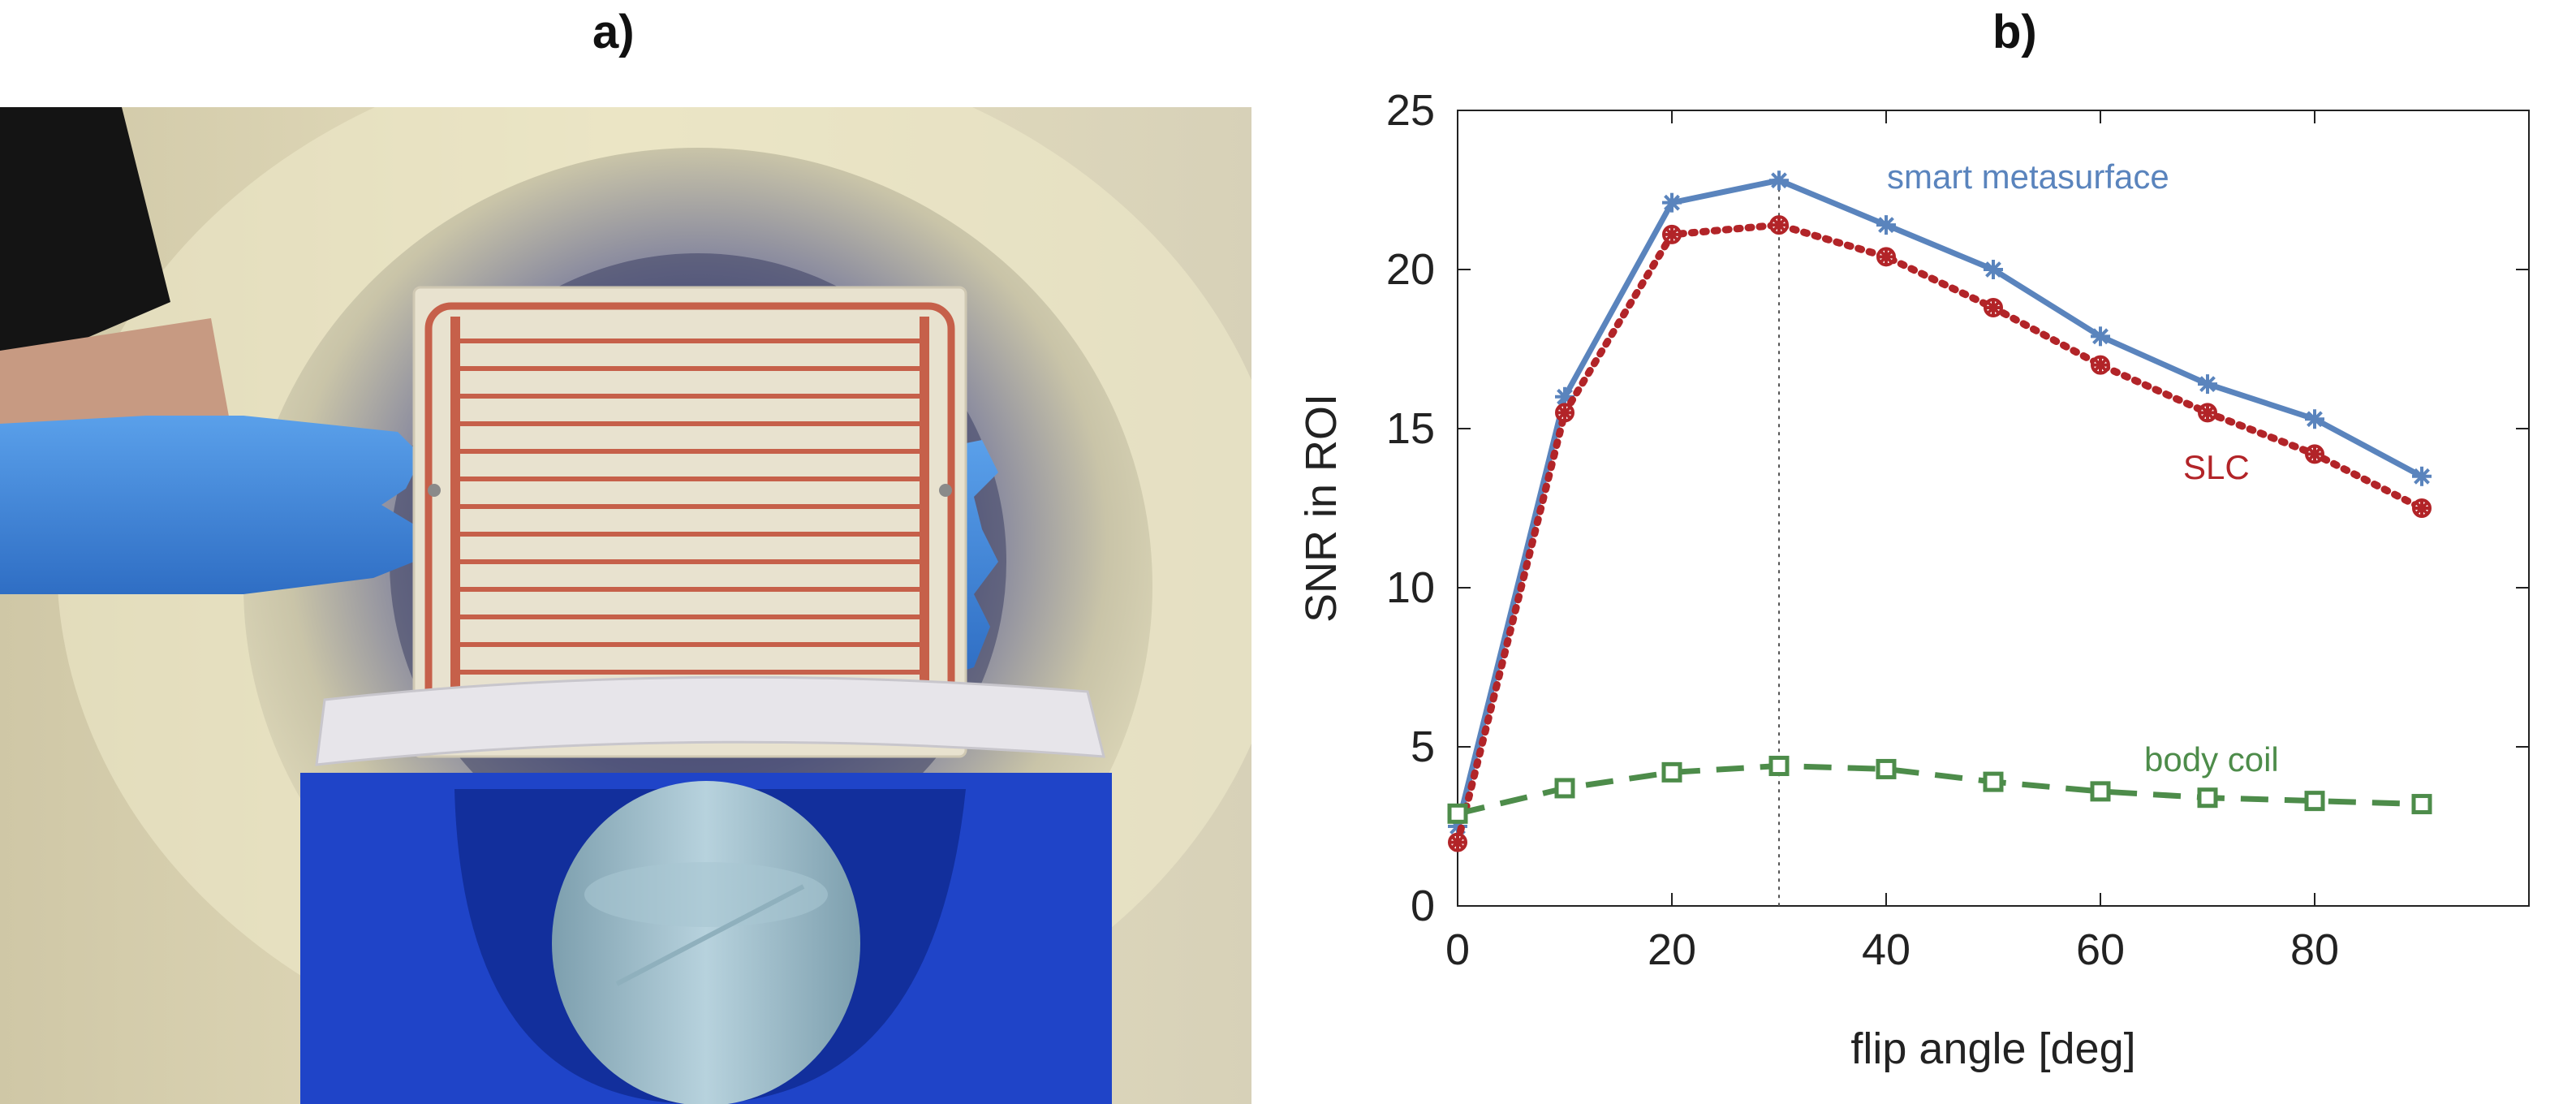  I want to click on x-tick-label: 40, so click(1886, 949).